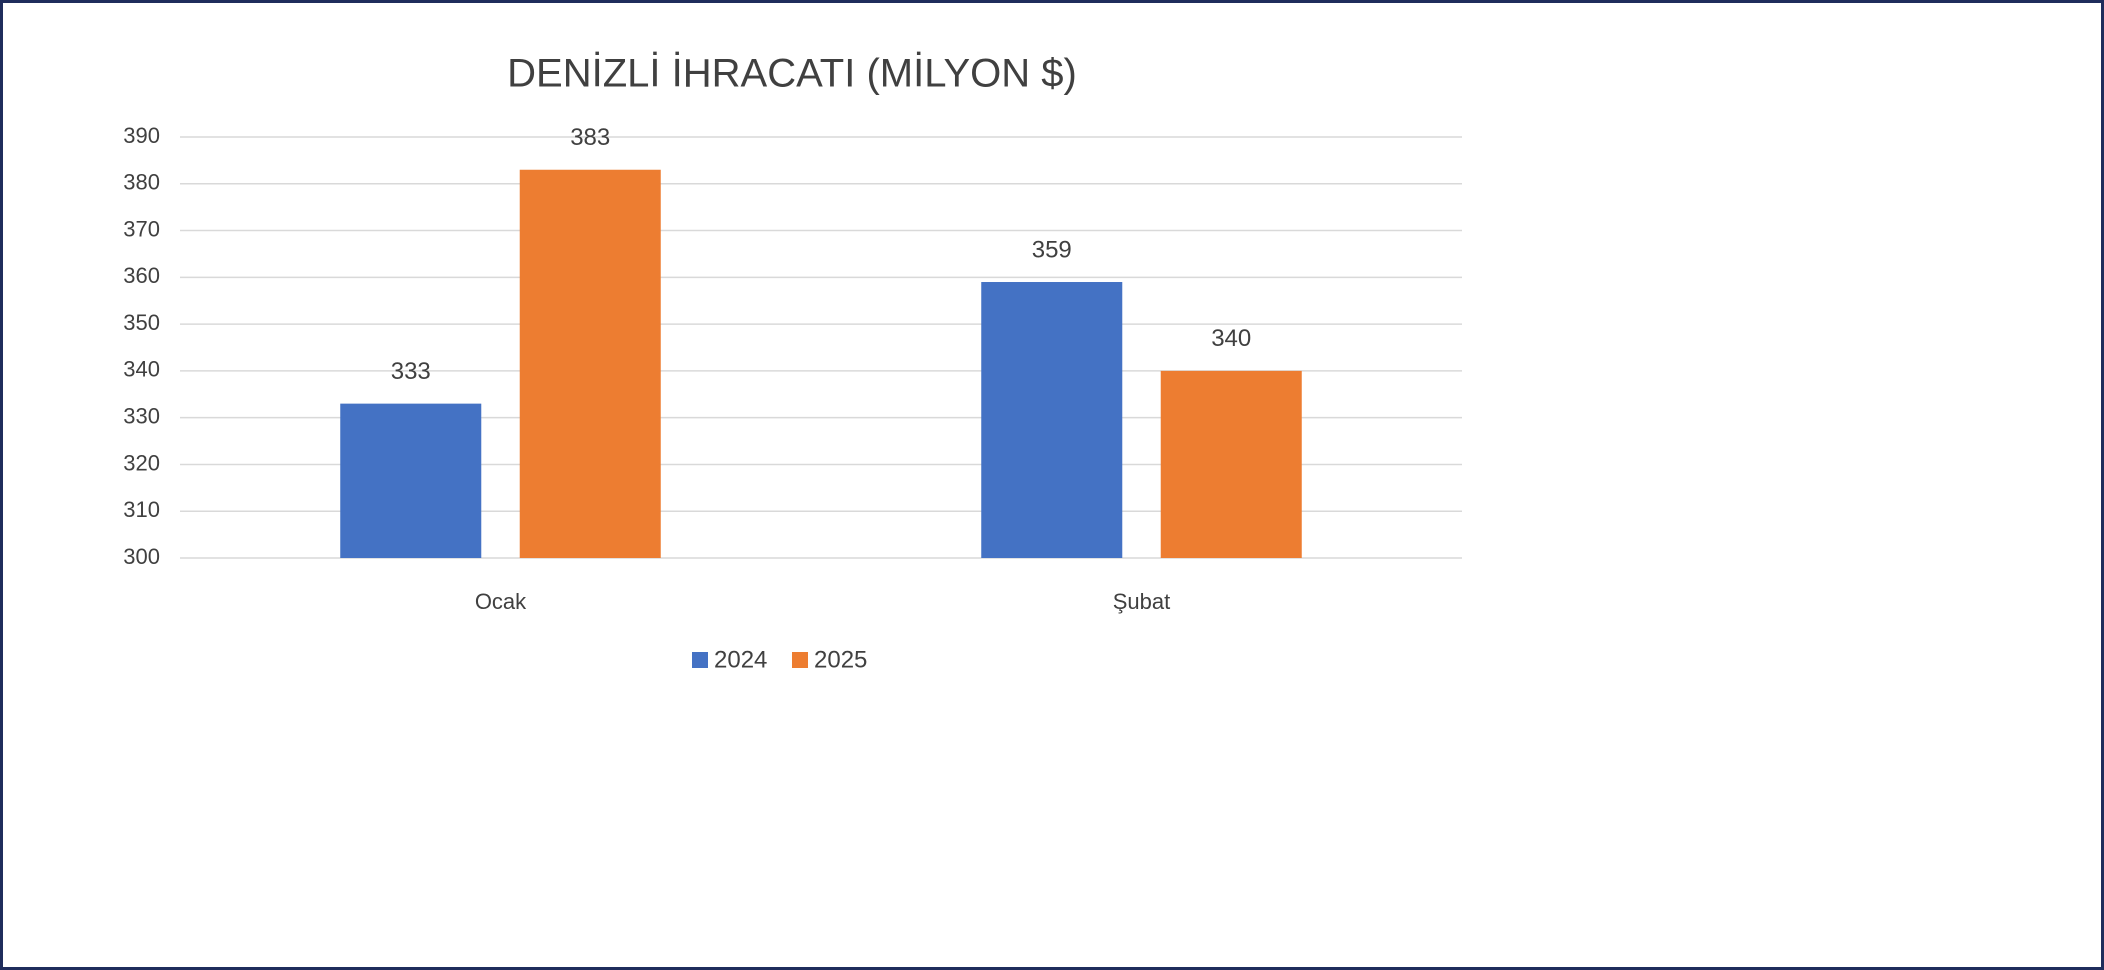 The width and height of the screenshot is (2104, 970). What do you see at coordinates (740, 659) in the screenshot?
I see `legend-label: 2024` at bounding box center [740, 659].